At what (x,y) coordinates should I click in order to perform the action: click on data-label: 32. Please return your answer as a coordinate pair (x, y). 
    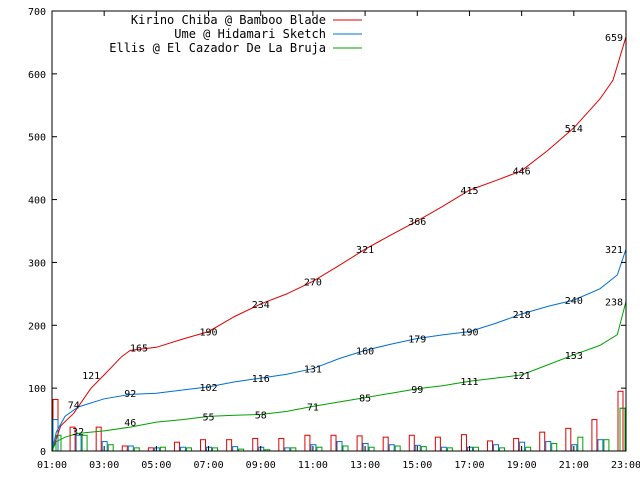
    Looking at the image, I should click on (78, 432).